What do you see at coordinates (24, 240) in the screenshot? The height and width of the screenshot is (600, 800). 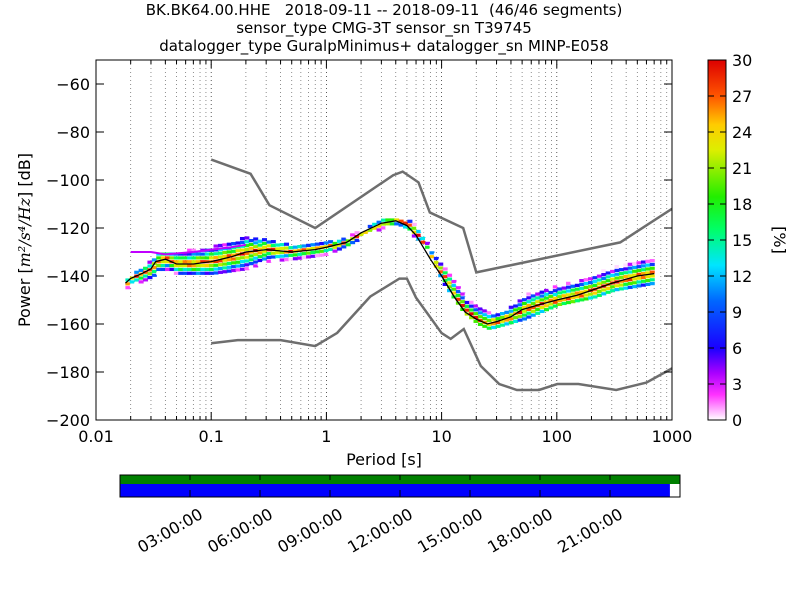 I see `y-axis-label: Power [m²/s⁴/Hz] [dB]` at bounding box center [24, 240].